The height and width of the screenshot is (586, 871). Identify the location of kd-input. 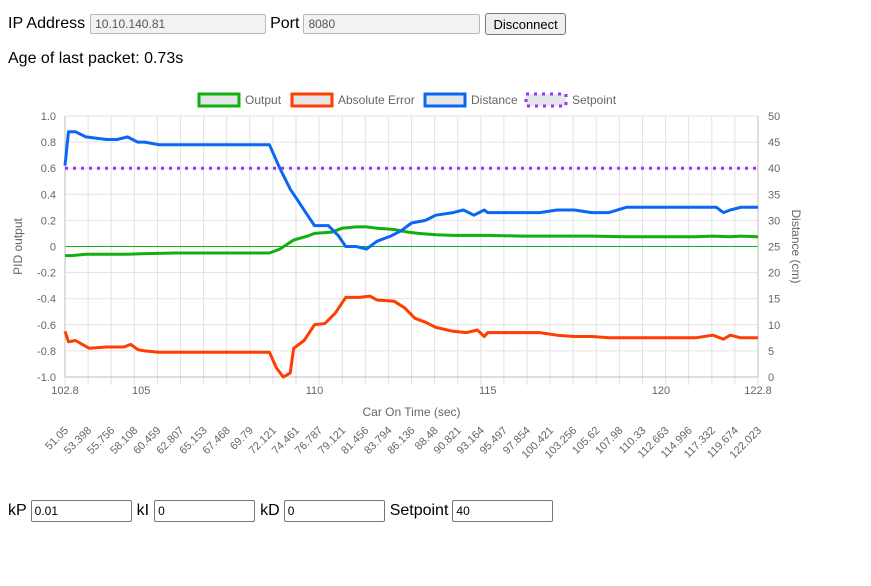
(334, 511).